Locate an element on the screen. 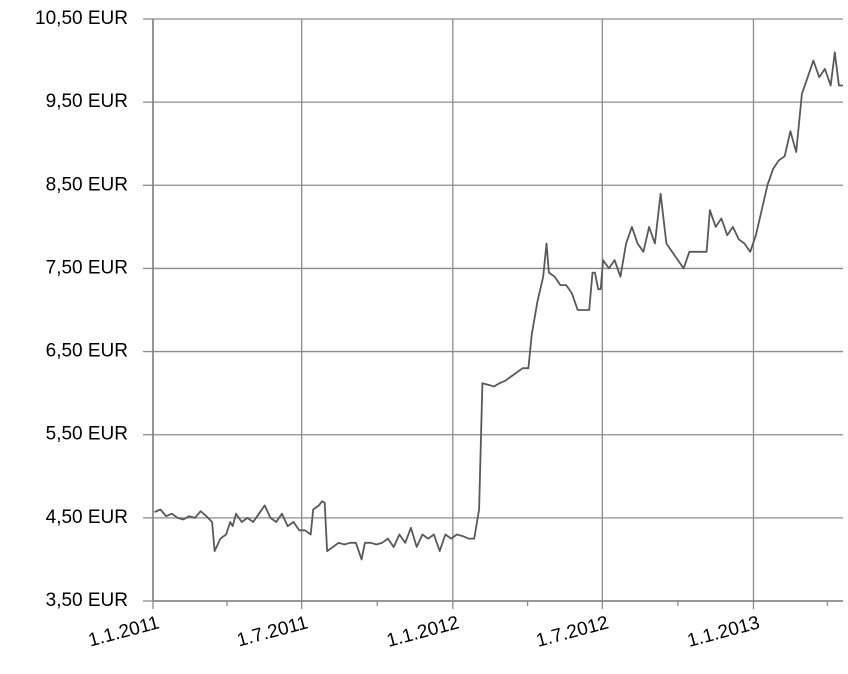  x-tick-label: 1.7.2011 is located at coordinates (273, 631).